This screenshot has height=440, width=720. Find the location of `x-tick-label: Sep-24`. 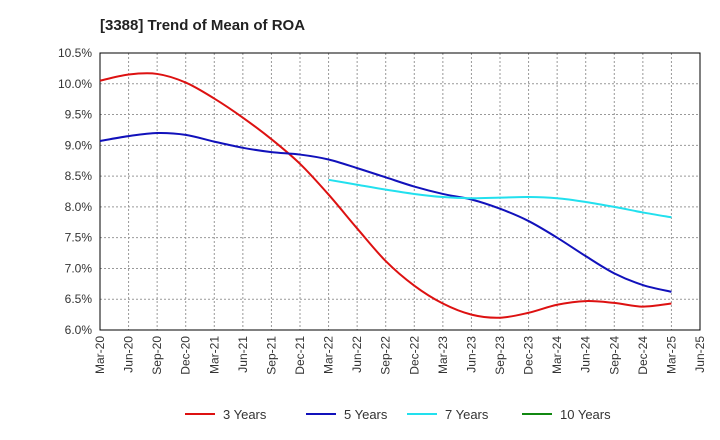

x-tick-label: Sep-24 is located at coordinates (614, 355).